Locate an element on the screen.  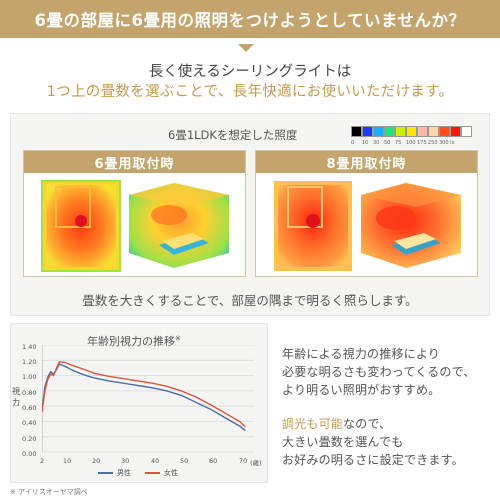
panel-8jo-label: 8畳用取付時 is located at coordinates (366, 162).